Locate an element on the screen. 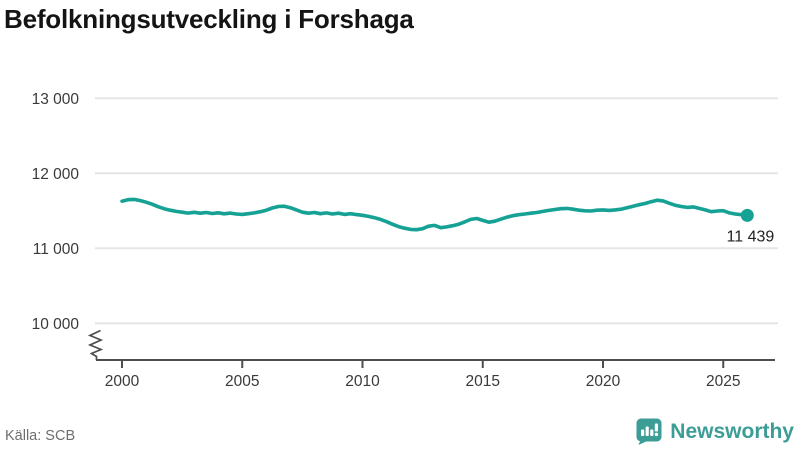 This screenshot has height=455, width=800. exclamation-dot is located at coordinates (656, 434).